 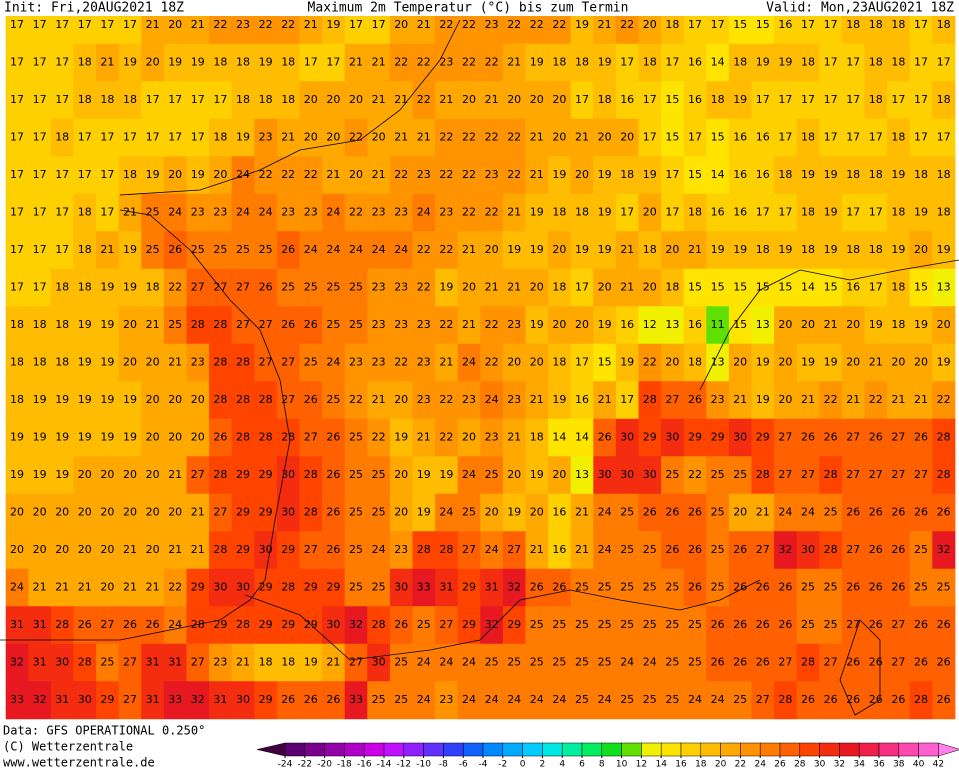 I want to click on temp-value: 15, so click(x=785, y=287).